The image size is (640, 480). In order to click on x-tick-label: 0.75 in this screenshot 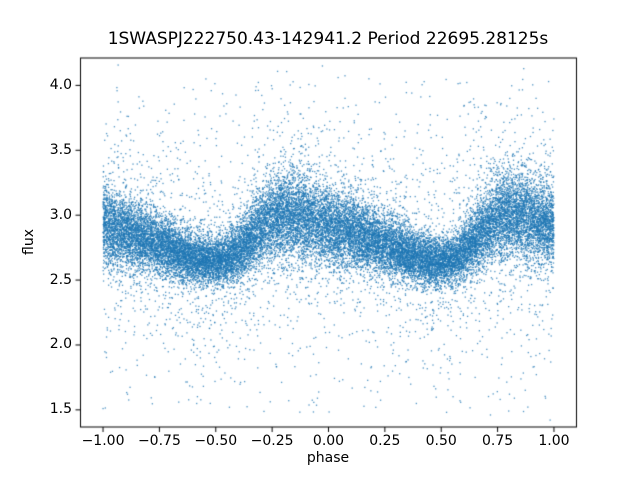, I will do `click(497, 441)`.